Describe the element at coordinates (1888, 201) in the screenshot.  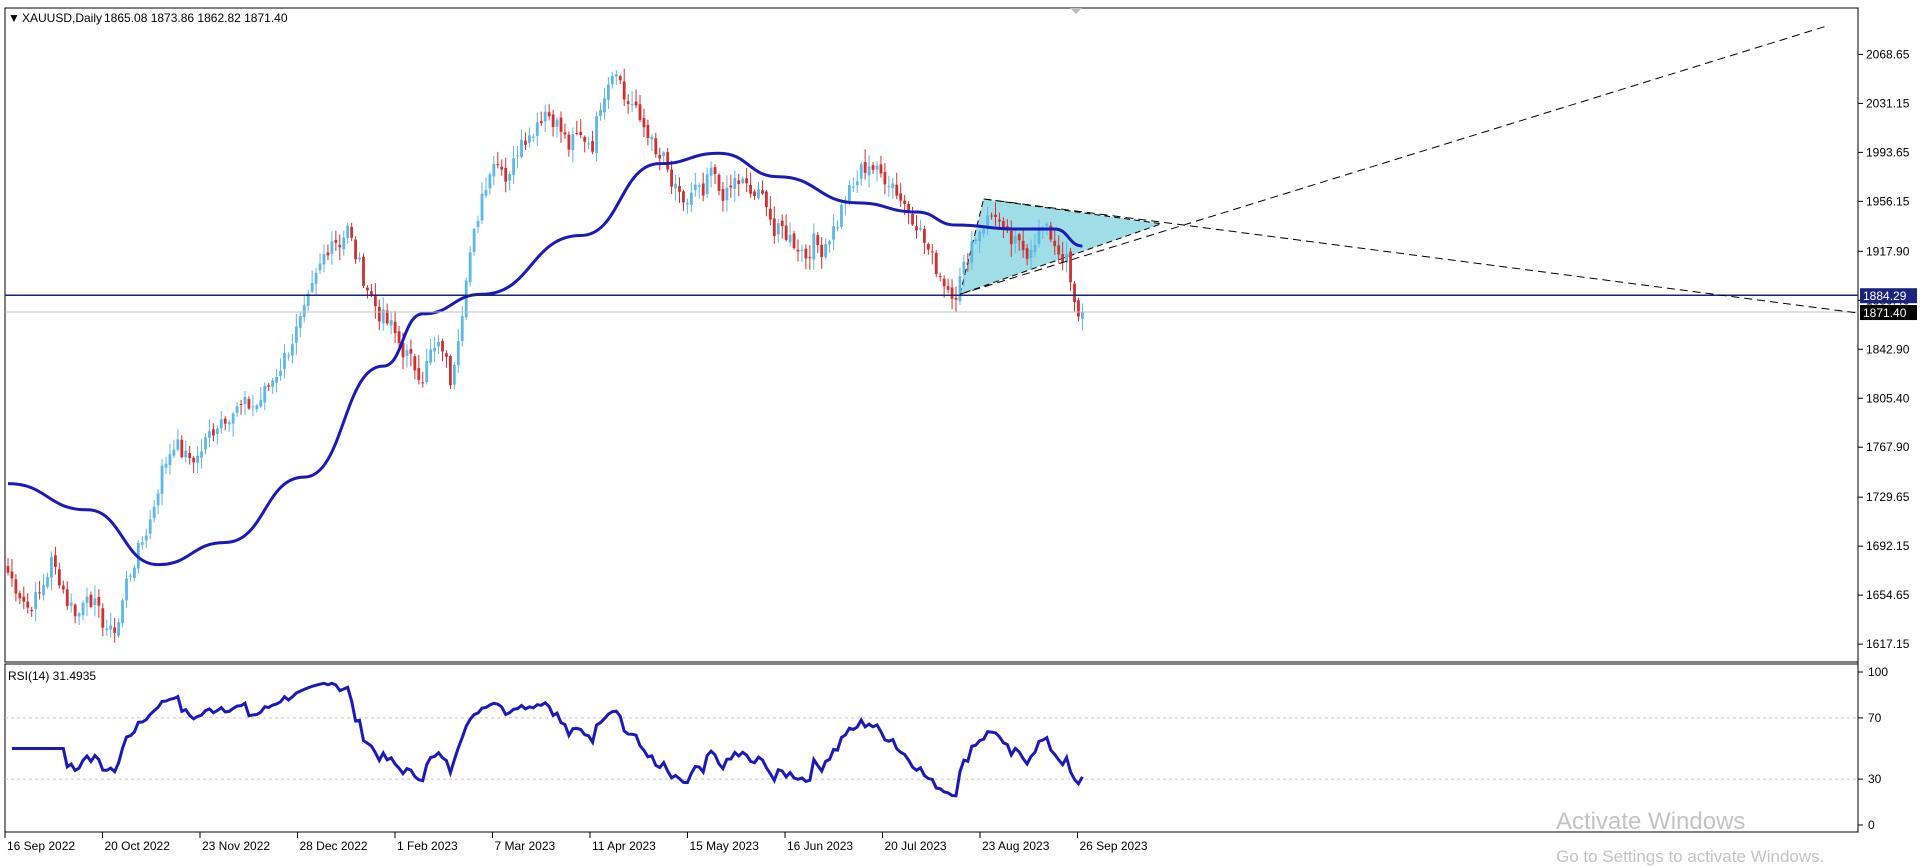
I see `y-tick-label: 1956.15` at that location.